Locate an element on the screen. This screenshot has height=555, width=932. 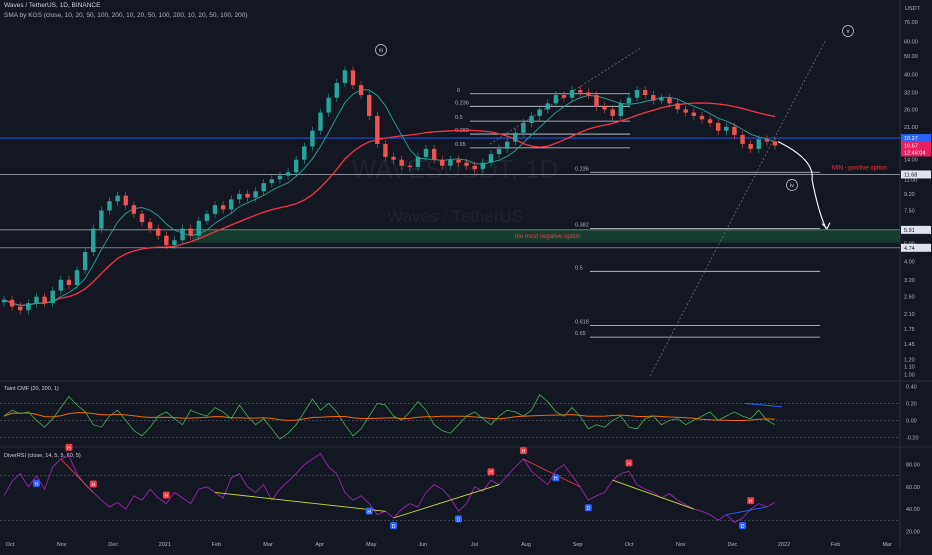
rsi-tick-label: 80.00 is located at coordinates (913, 466).